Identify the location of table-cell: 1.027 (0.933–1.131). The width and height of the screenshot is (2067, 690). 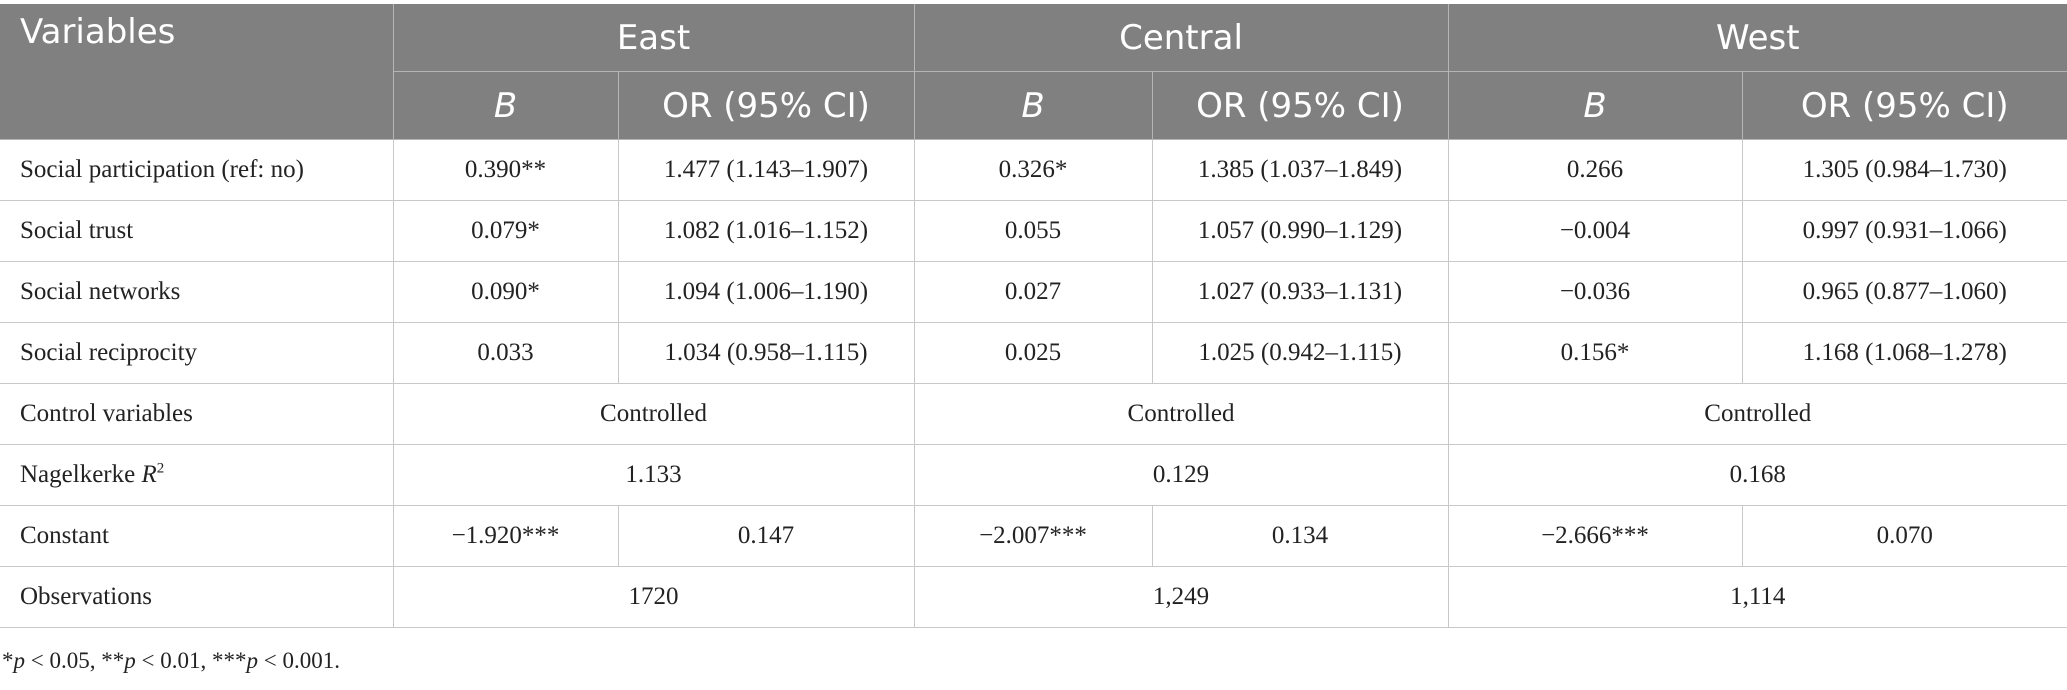
(1300, 292).